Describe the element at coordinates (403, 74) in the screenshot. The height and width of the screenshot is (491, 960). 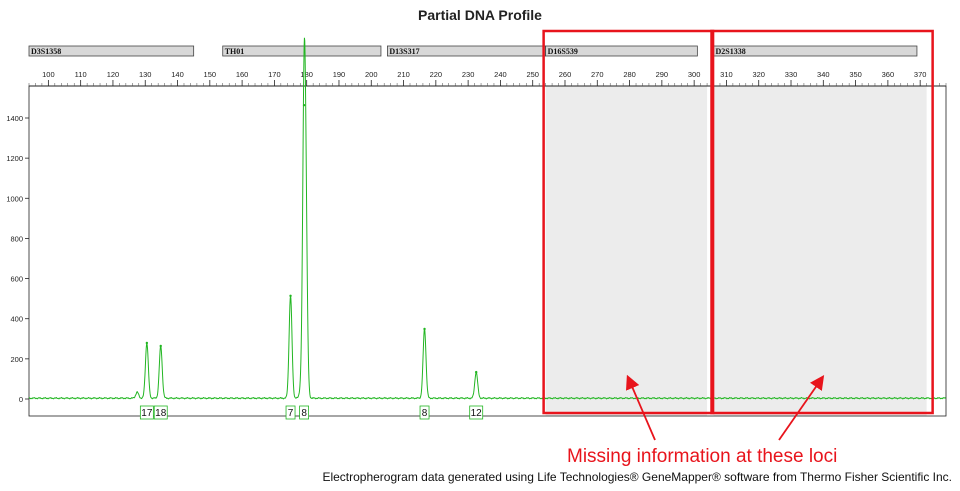
I see `x-tick-label: 210` at that location.